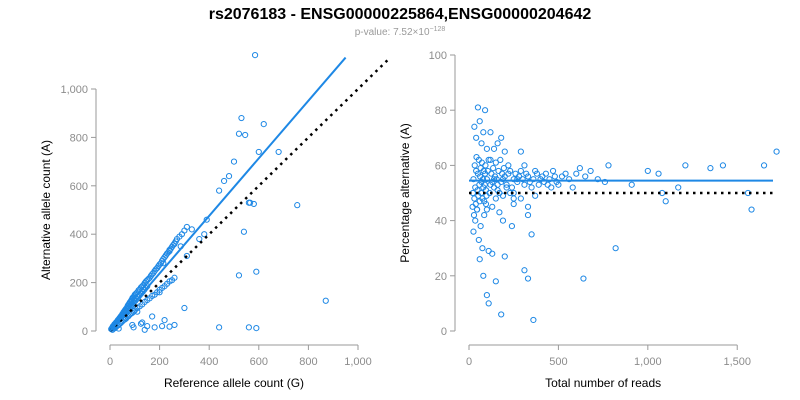  I want to click on right-y-tick-label: 60, so click(441, 166).